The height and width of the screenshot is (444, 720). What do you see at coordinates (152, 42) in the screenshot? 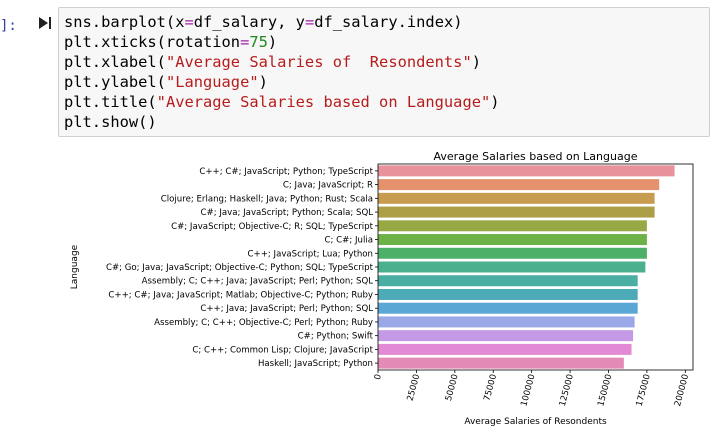
I see `code-token: plt.xticks(rotation` at bounding box center [152, 42].